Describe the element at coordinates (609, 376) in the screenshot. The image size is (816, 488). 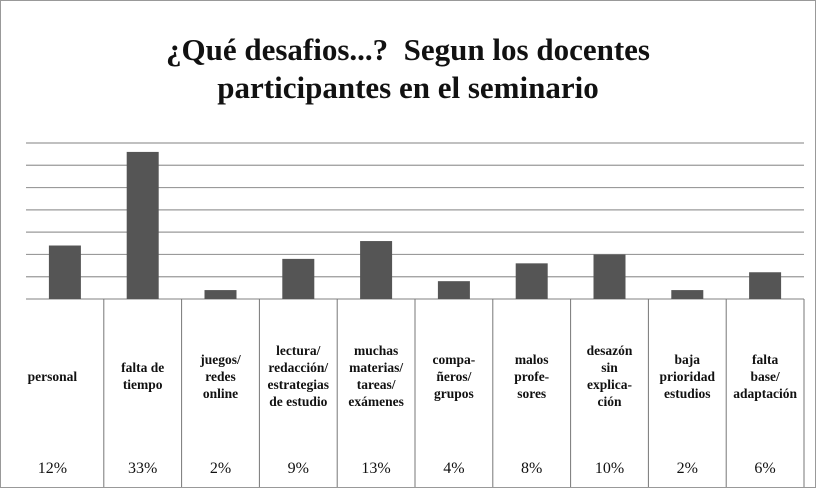
I see `category-label: desazón sin explica- ción` at that location.